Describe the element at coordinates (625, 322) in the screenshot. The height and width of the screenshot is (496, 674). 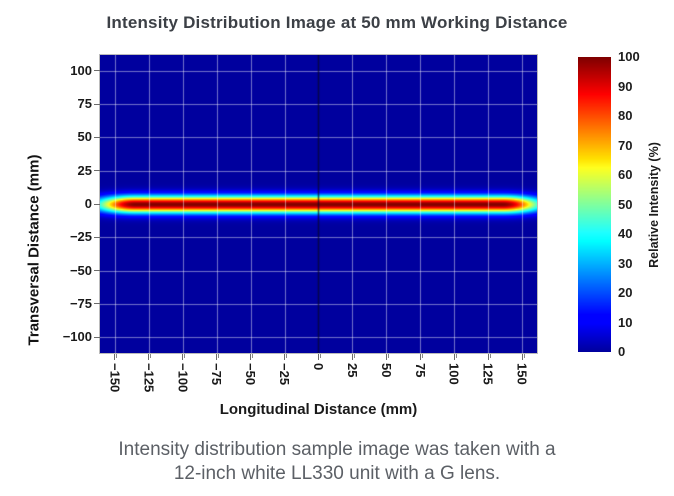
I see `colorbar-tick-label: 10` at that location.